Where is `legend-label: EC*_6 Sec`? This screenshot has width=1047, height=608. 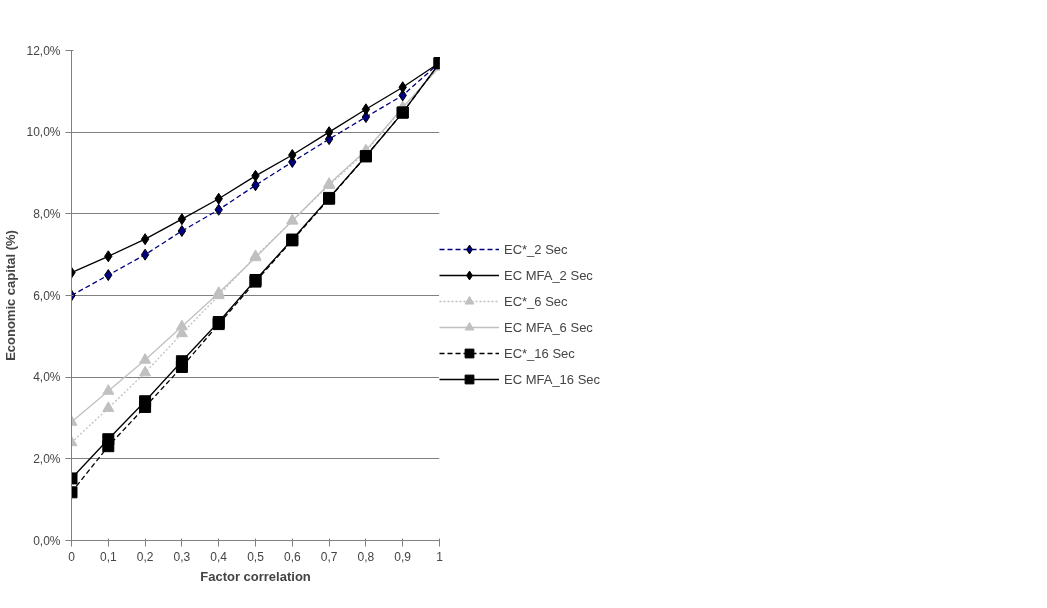 legend-label: EC*_6 Sec is located at coordinates (536, 301).